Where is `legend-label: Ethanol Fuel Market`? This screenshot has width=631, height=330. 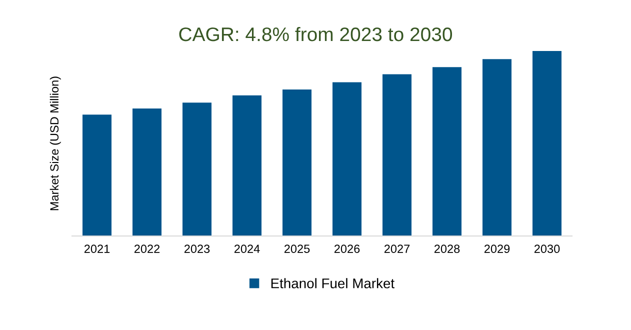
legend-label: Ethanol Fuel Market is located at coordinates (332, 283).